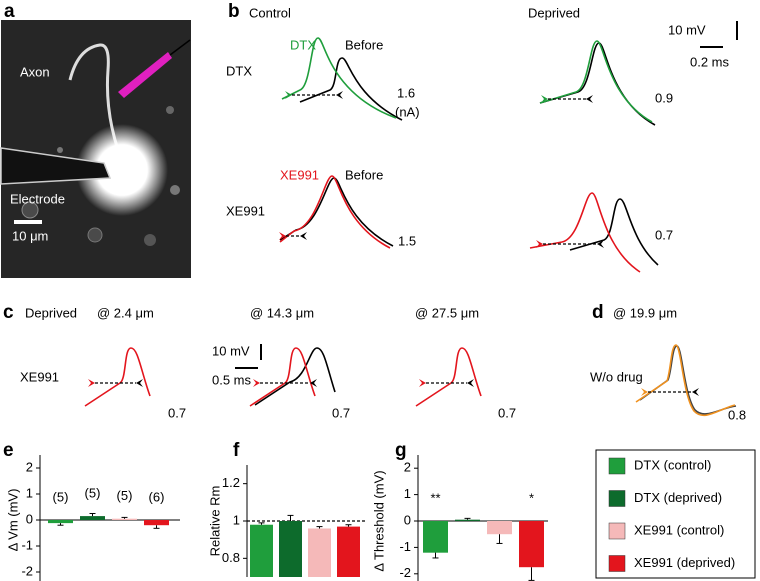 This screenshot has height=581, width=760. I want to click on legend-label: XE991 (deprived), so click(684, 562).